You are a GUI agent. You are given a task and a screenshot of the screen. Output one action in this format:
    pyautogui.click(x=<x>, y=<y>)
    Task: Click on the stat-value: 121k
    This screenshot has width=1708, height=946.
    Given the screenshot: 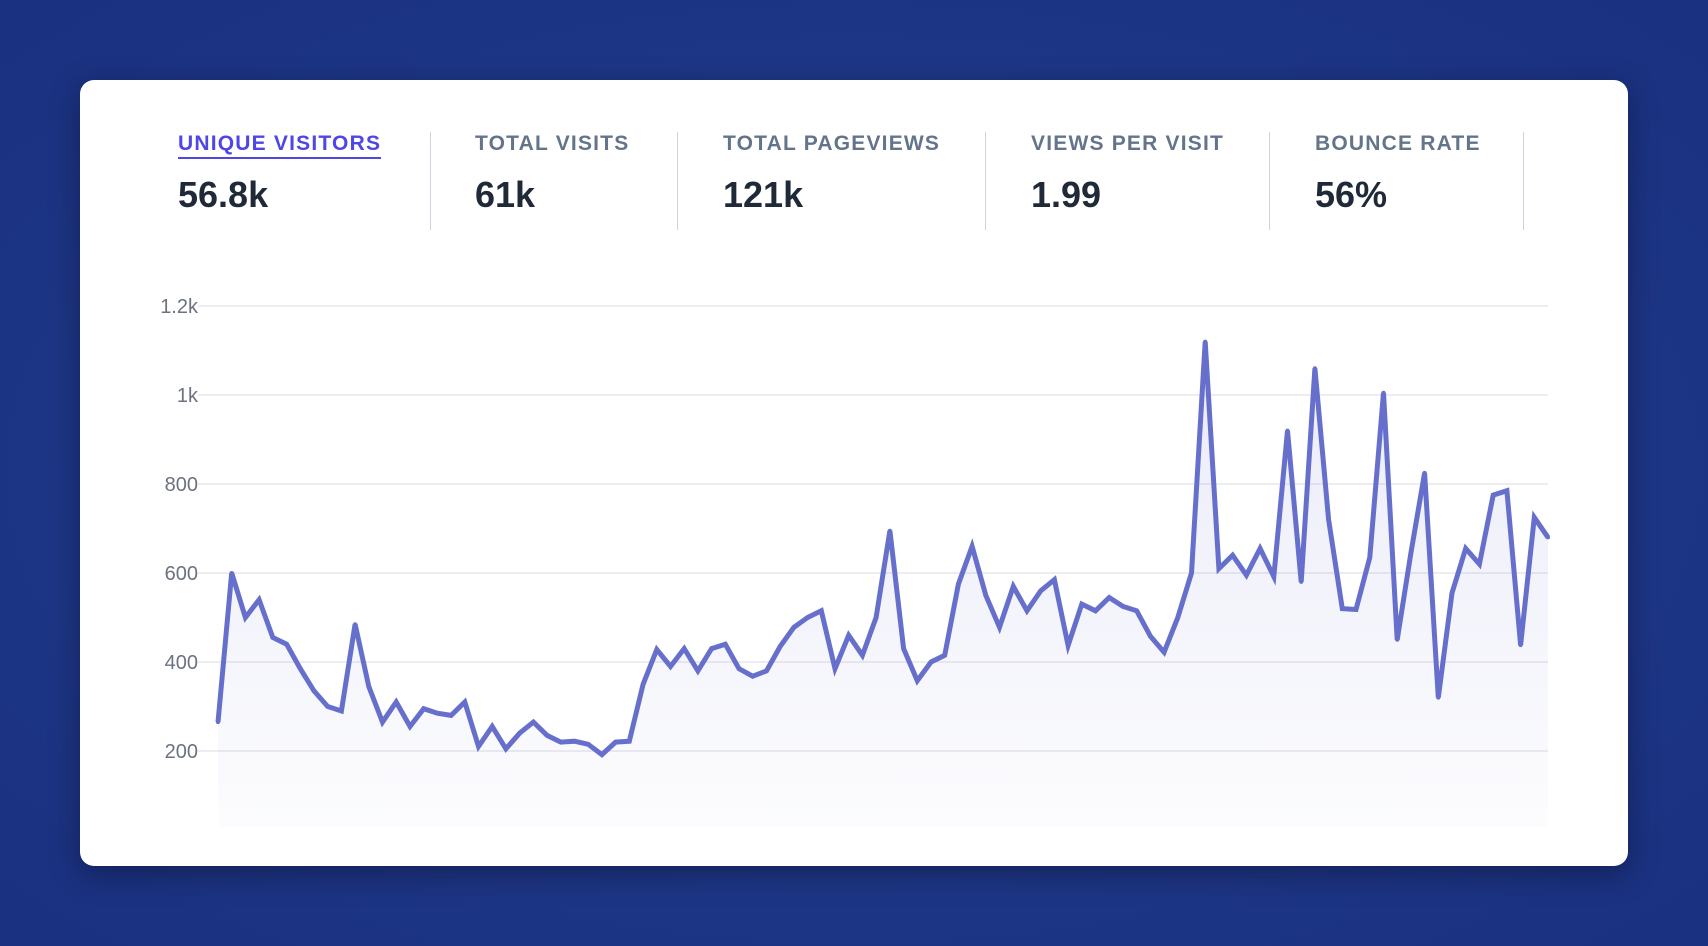 What is the action you would take?
    pyautogui.click(x=763, y=194)
    